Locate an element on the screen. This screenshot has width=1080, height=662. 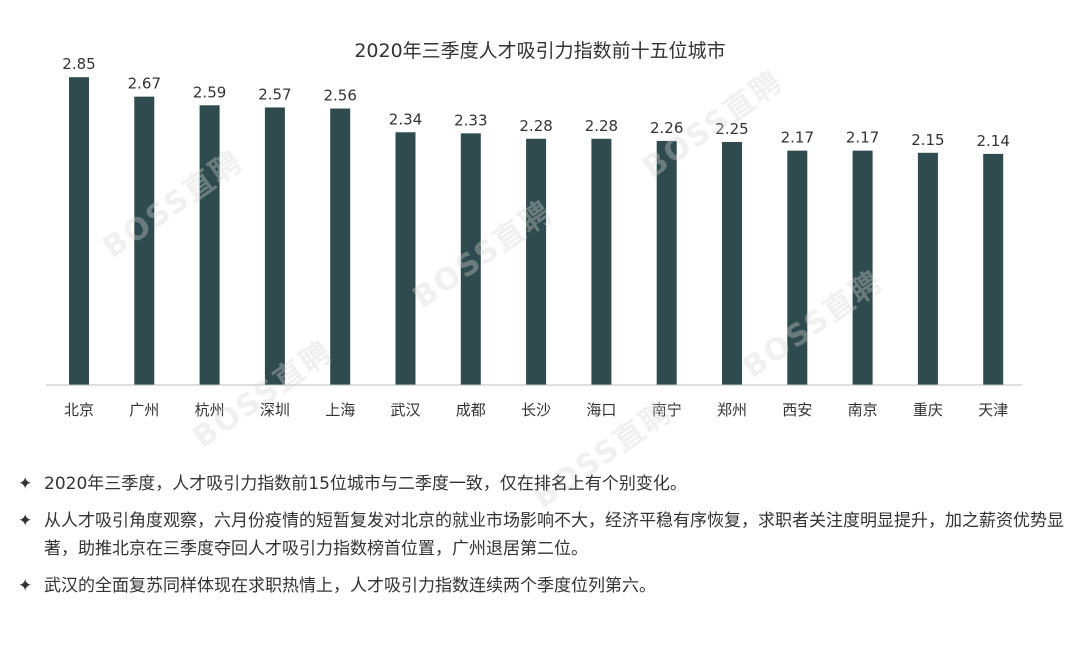
bar-广州 is located at coordinates (144, 240).